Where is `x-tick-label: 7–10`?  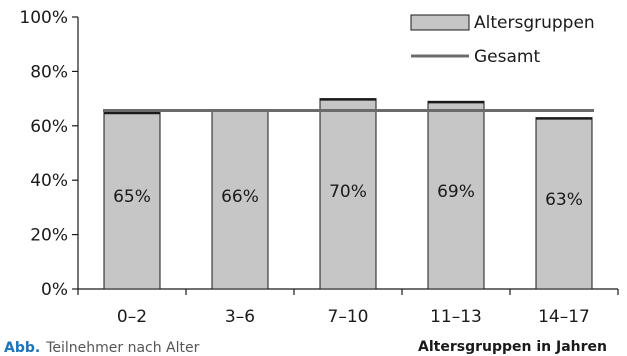
x-tick-label: 7–10 is located at coordinates (348, 317).